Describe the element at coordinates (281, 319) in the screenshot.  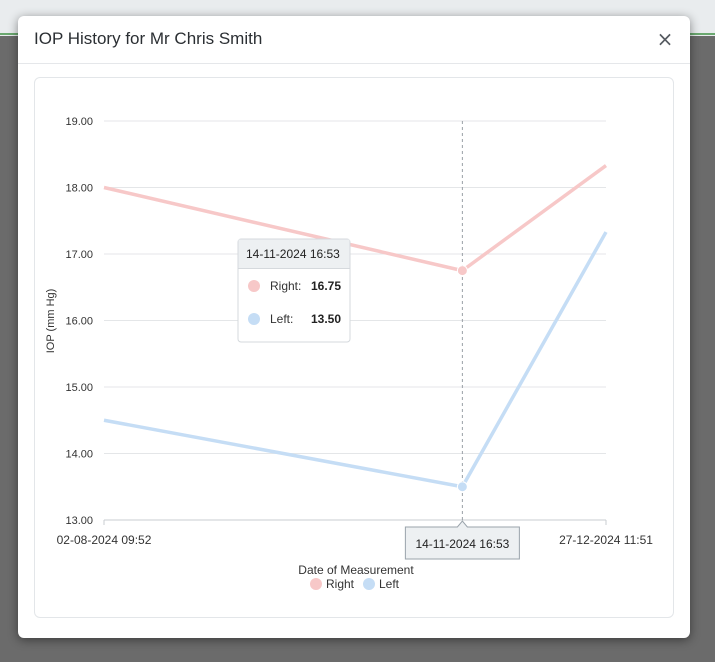
I see `tooltip-row-label: Left:` at that location.